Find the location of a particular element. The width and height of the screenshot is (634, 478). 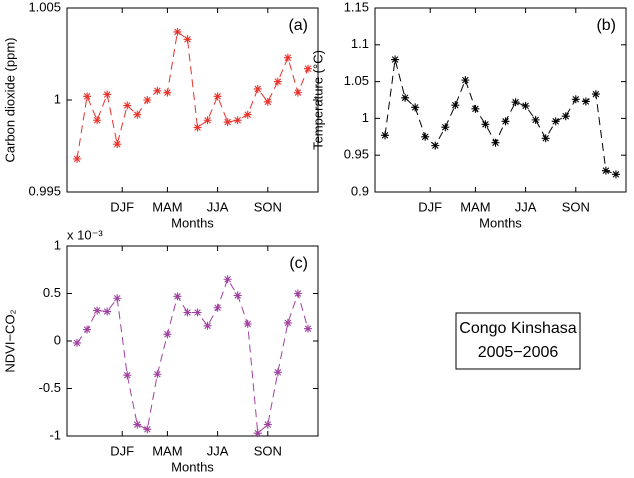

y-axis-label: NDVI−CO₂ is located at coordinates (9, 340).